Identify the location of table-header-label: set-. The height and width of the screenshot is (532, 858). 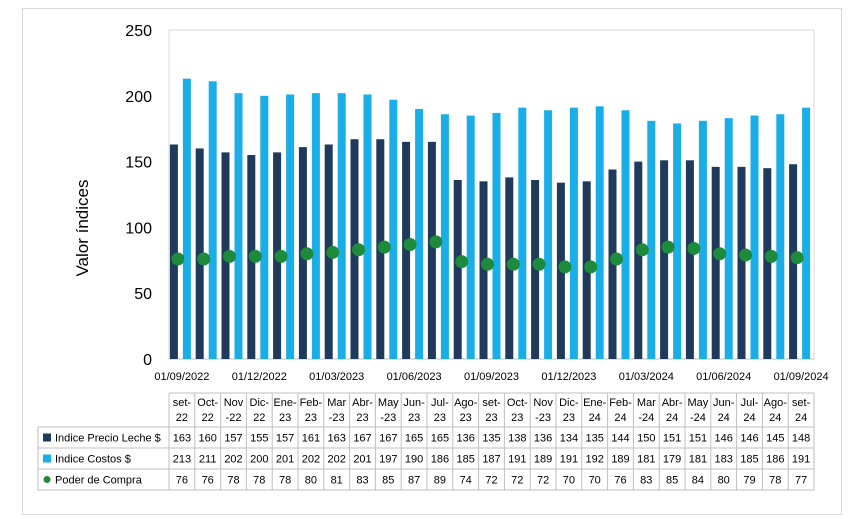
(801, 403).